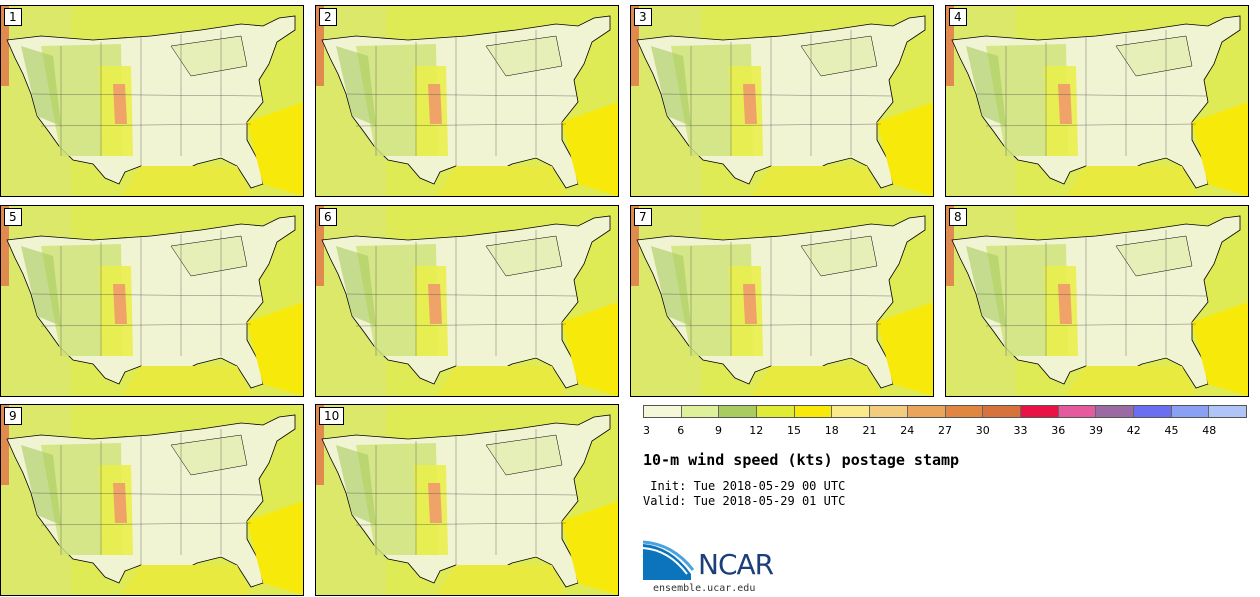 The width and height of the screenshot is (1260, 597). Describe the element at coordinates (1020, 430) in the screenshot. I see `colorbar-tick-label: 33` at that location.